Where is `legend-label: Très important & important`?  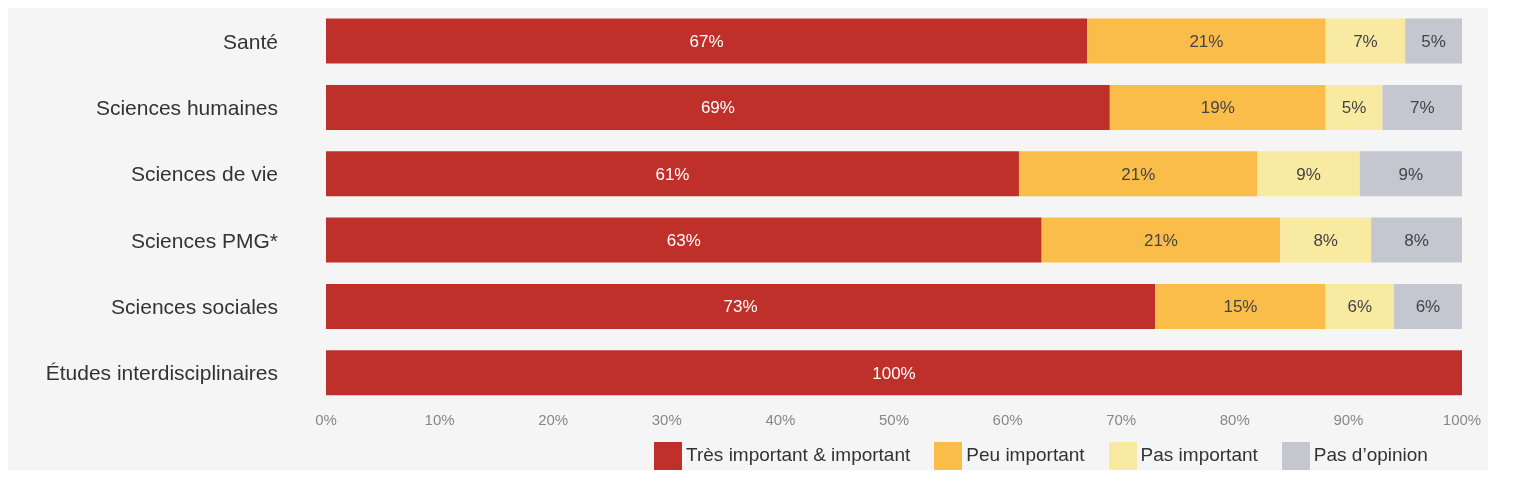 legend-label: Très important & important is located at coordinates (798, 455).